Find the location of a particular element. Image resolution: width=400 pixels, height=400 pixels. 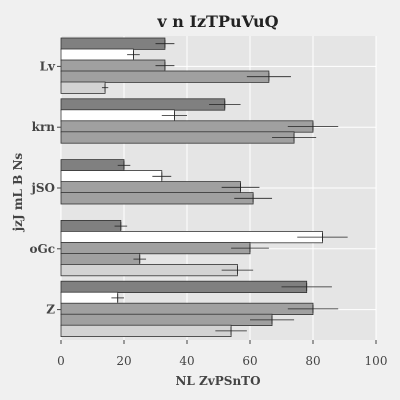

x-tick-label: 20 is located at coordinates (123, 361).